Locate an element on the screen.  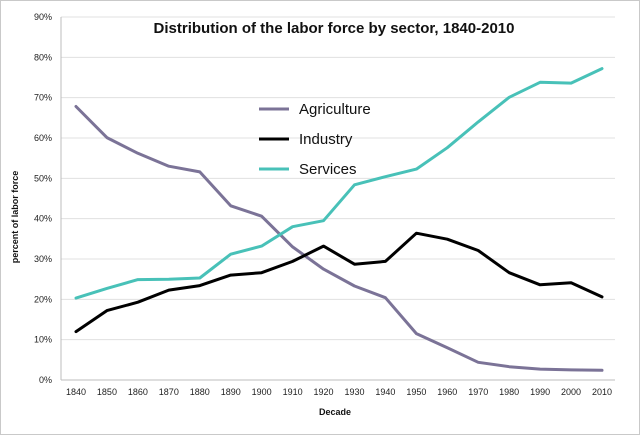
x-tick-label: 1880 is located at coordinates (200, 392).